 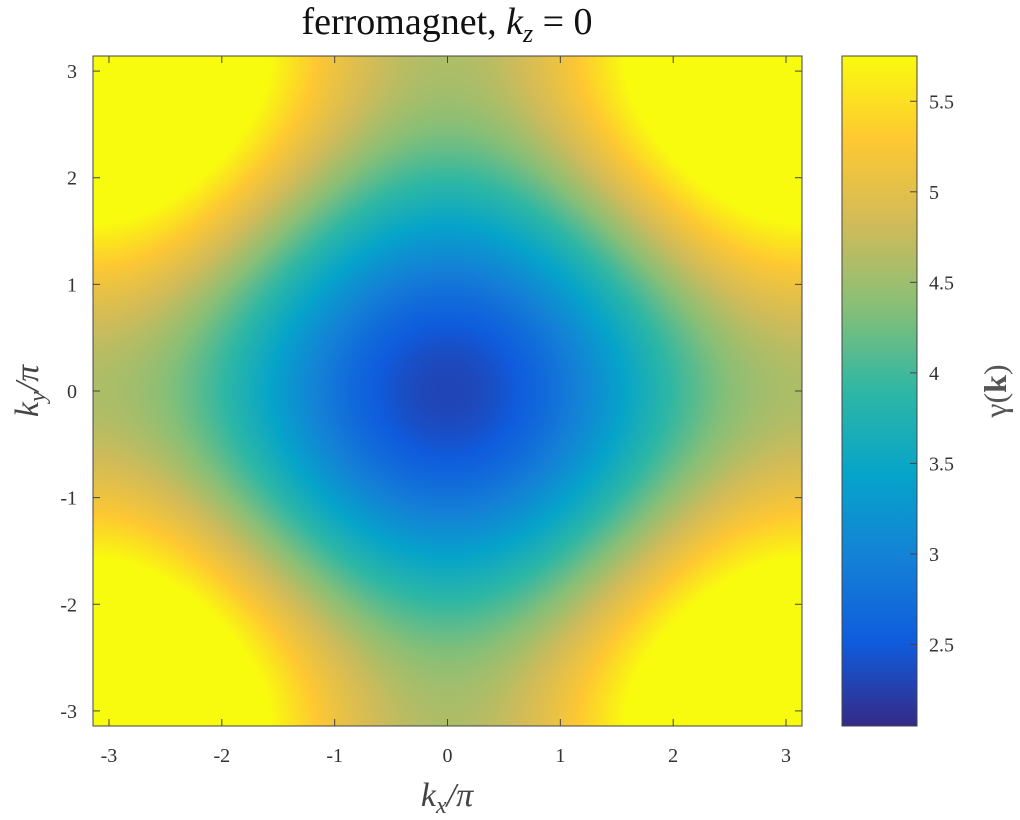 I want to click on y-tick-label: -1, so click(x=68, y=499).